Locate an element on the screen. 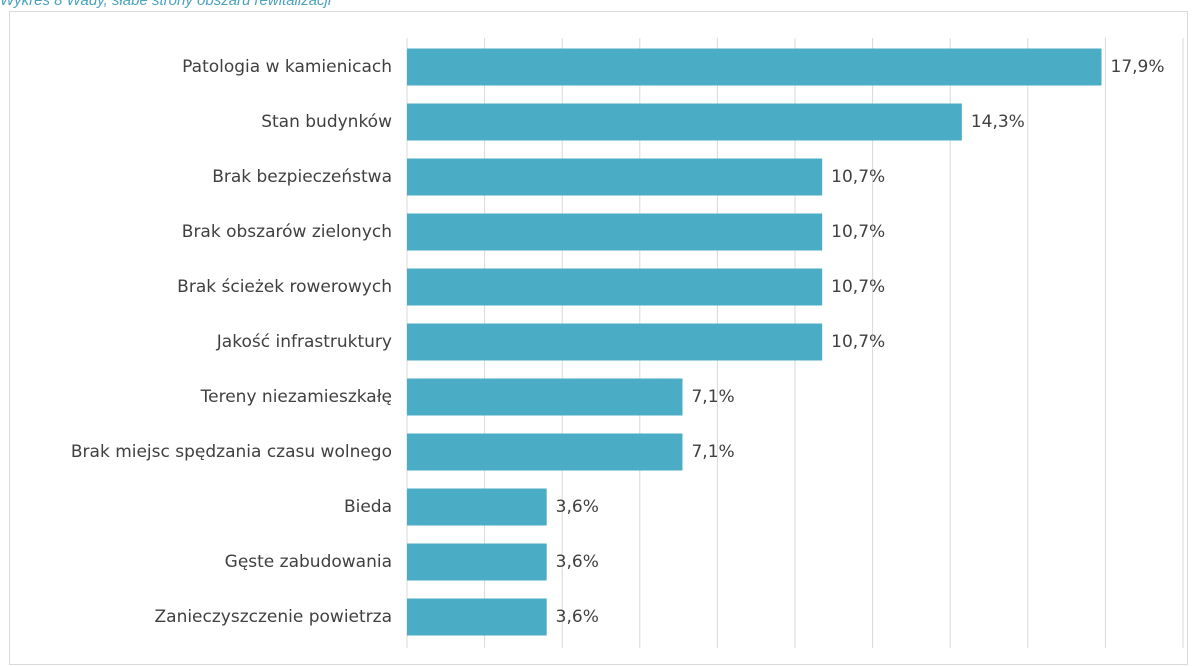 The image size is (1200, 666). category-label: Zanieczyszczenie powietrza is located at coordinates (274, 617).